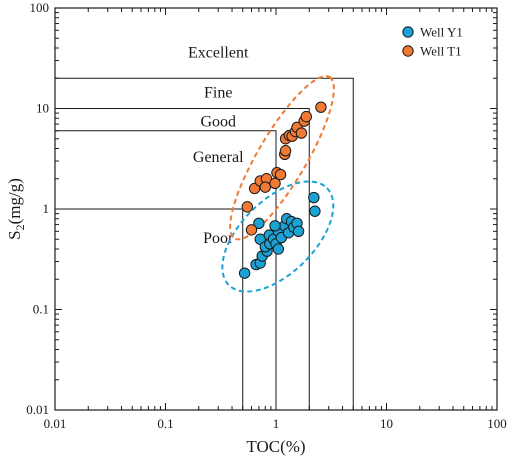  I want to click on y-tick-label: 0.01, so click(37, 409).